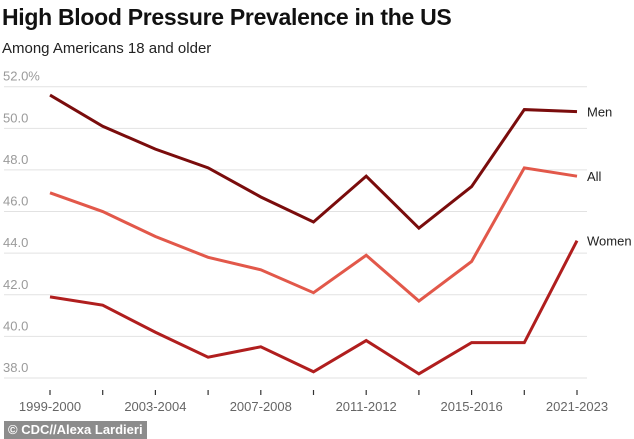  Describe the element at coordinates (15, 201) in the screenshot. I see `y-tick-label: 46.0` at that location.